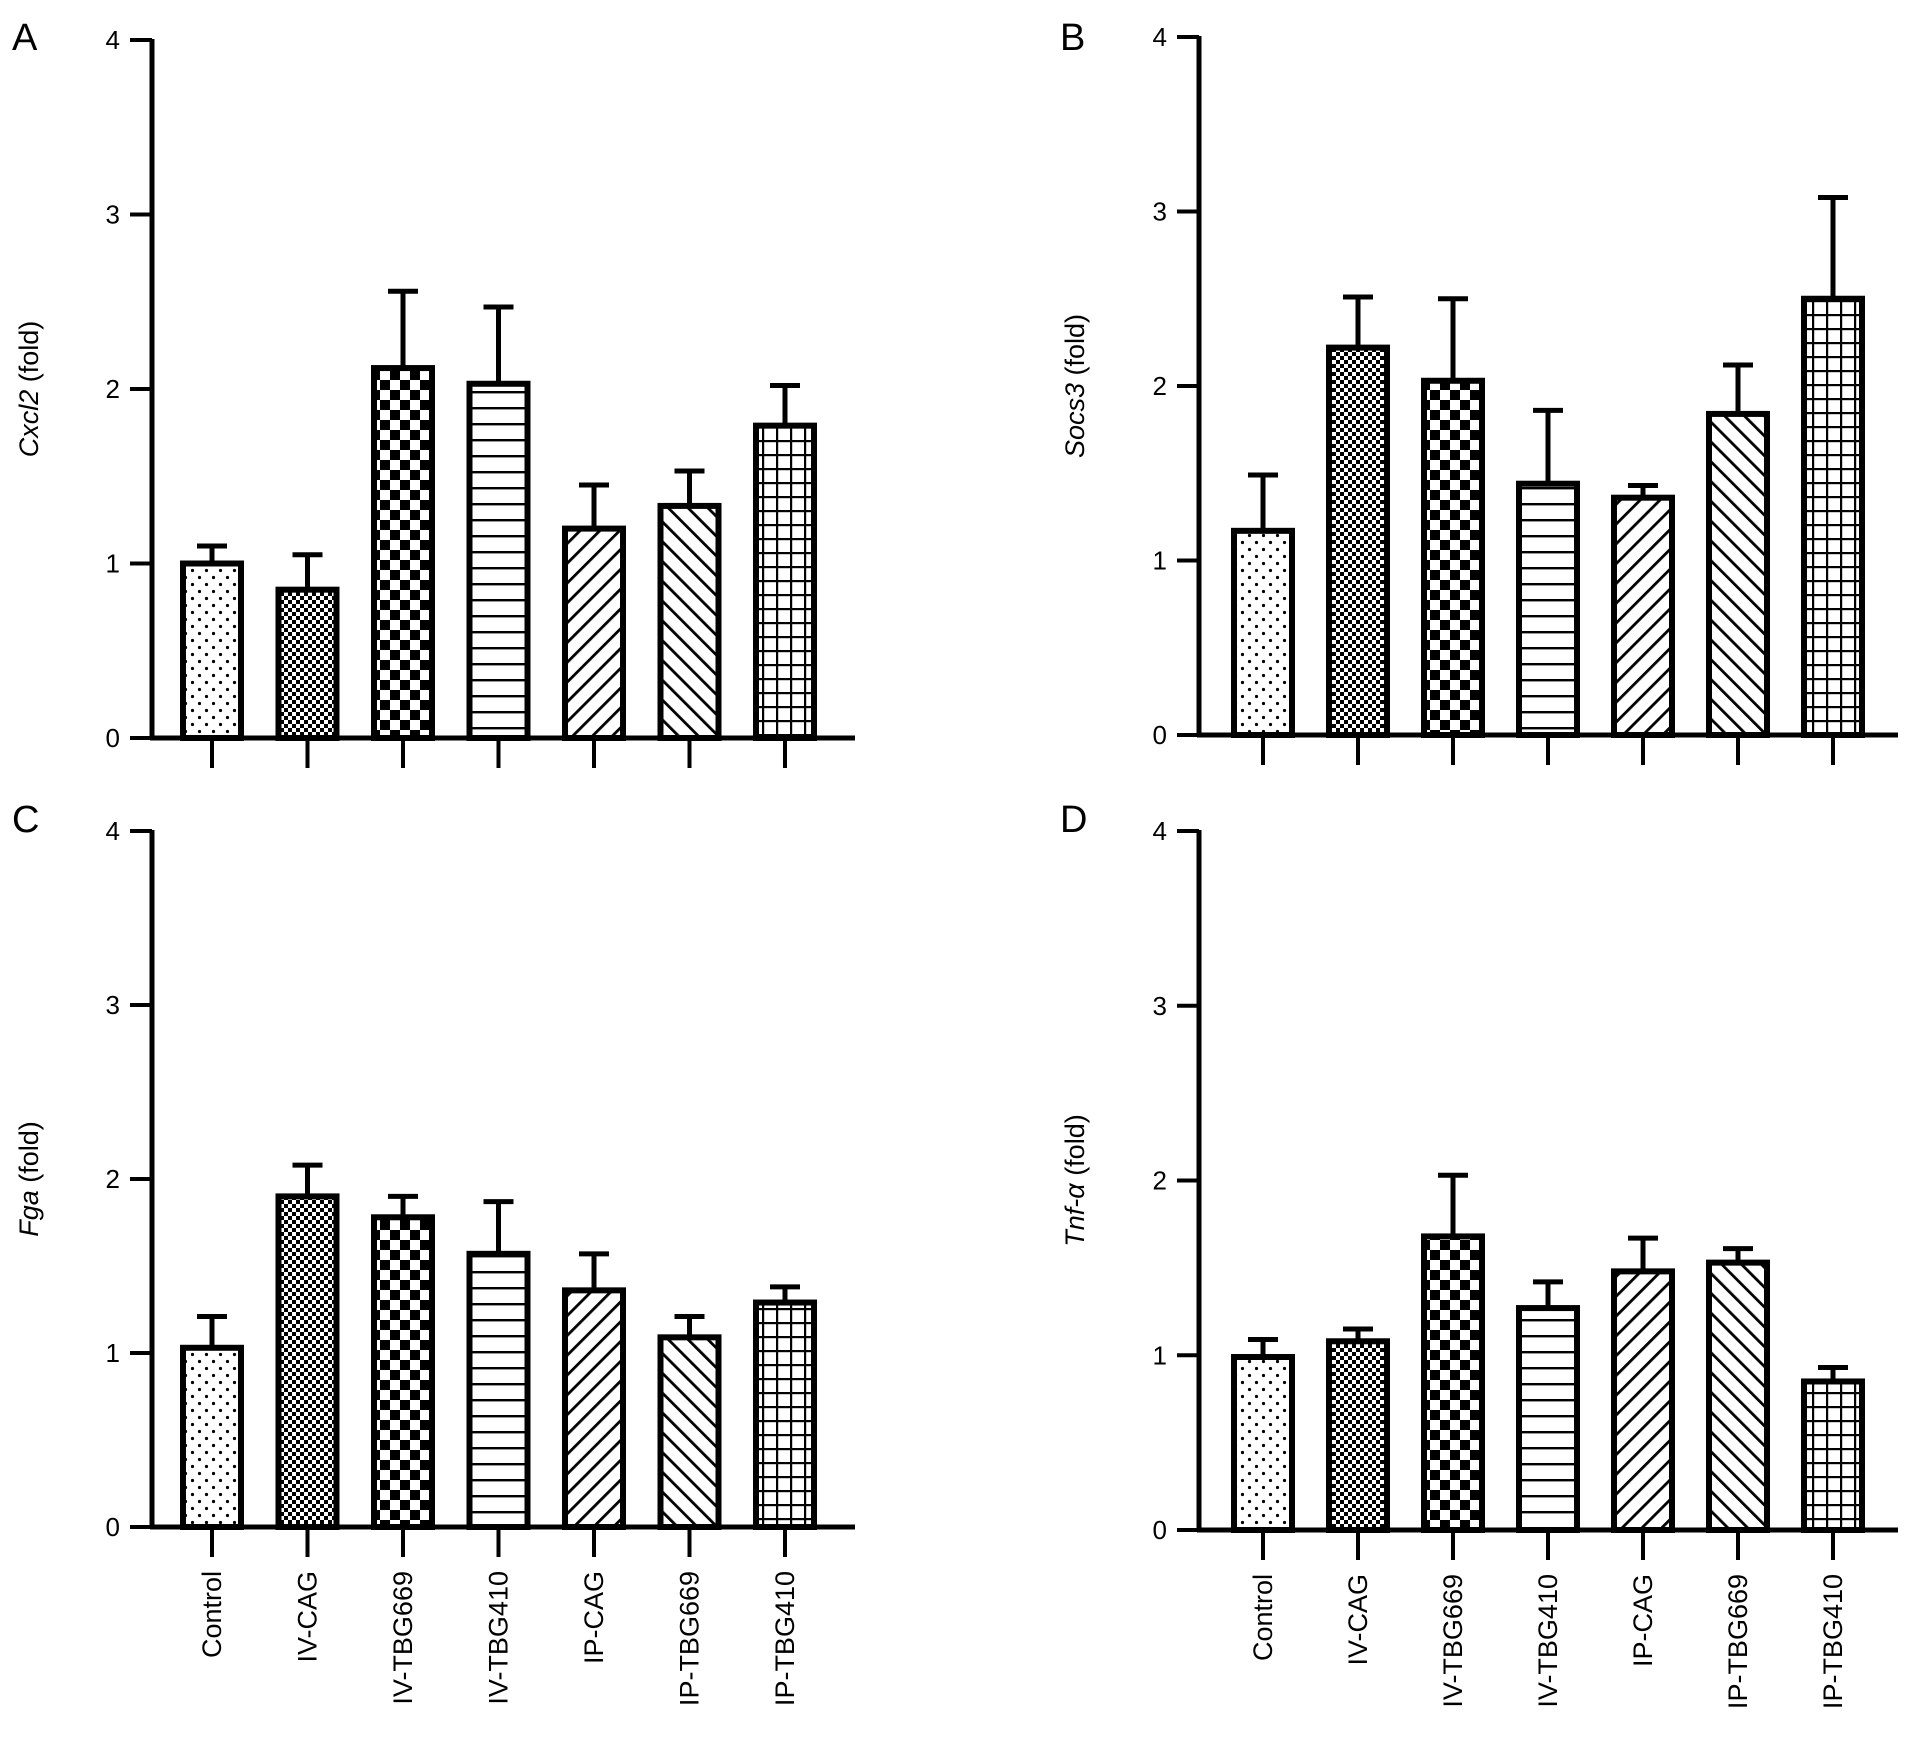 This screenshot has width=1913, height=1752. Describe the element at coordinates (1075, 1214) in the screenshot. I see `y-axis-label-gene: Tnf-α` at that location.